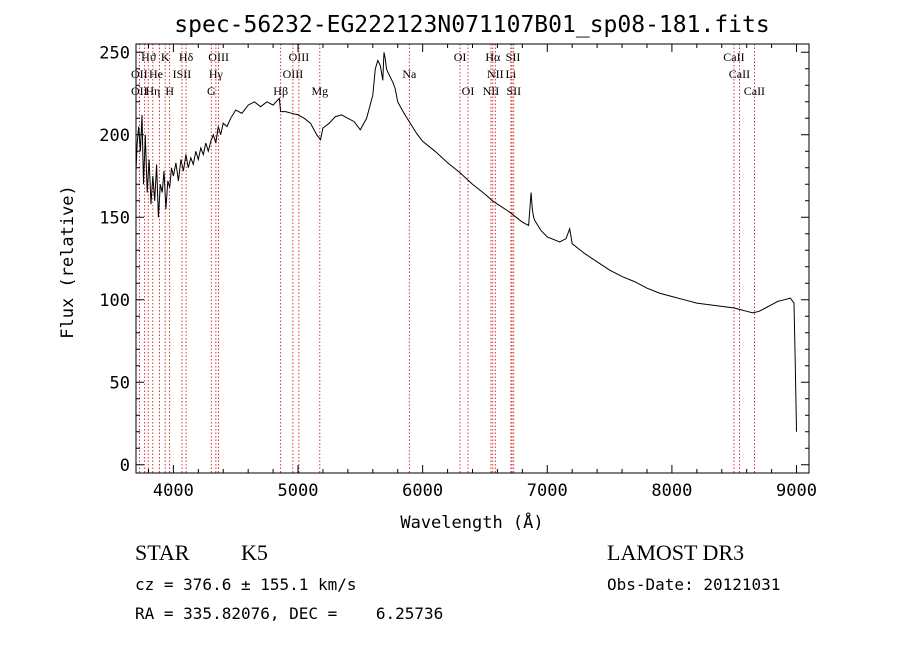 The width and height of the screenshot is (900, 649). What do you see at coordinates (169, 91) in the screenshot?
I see `line-label: H` at bounding box center [169, 91].